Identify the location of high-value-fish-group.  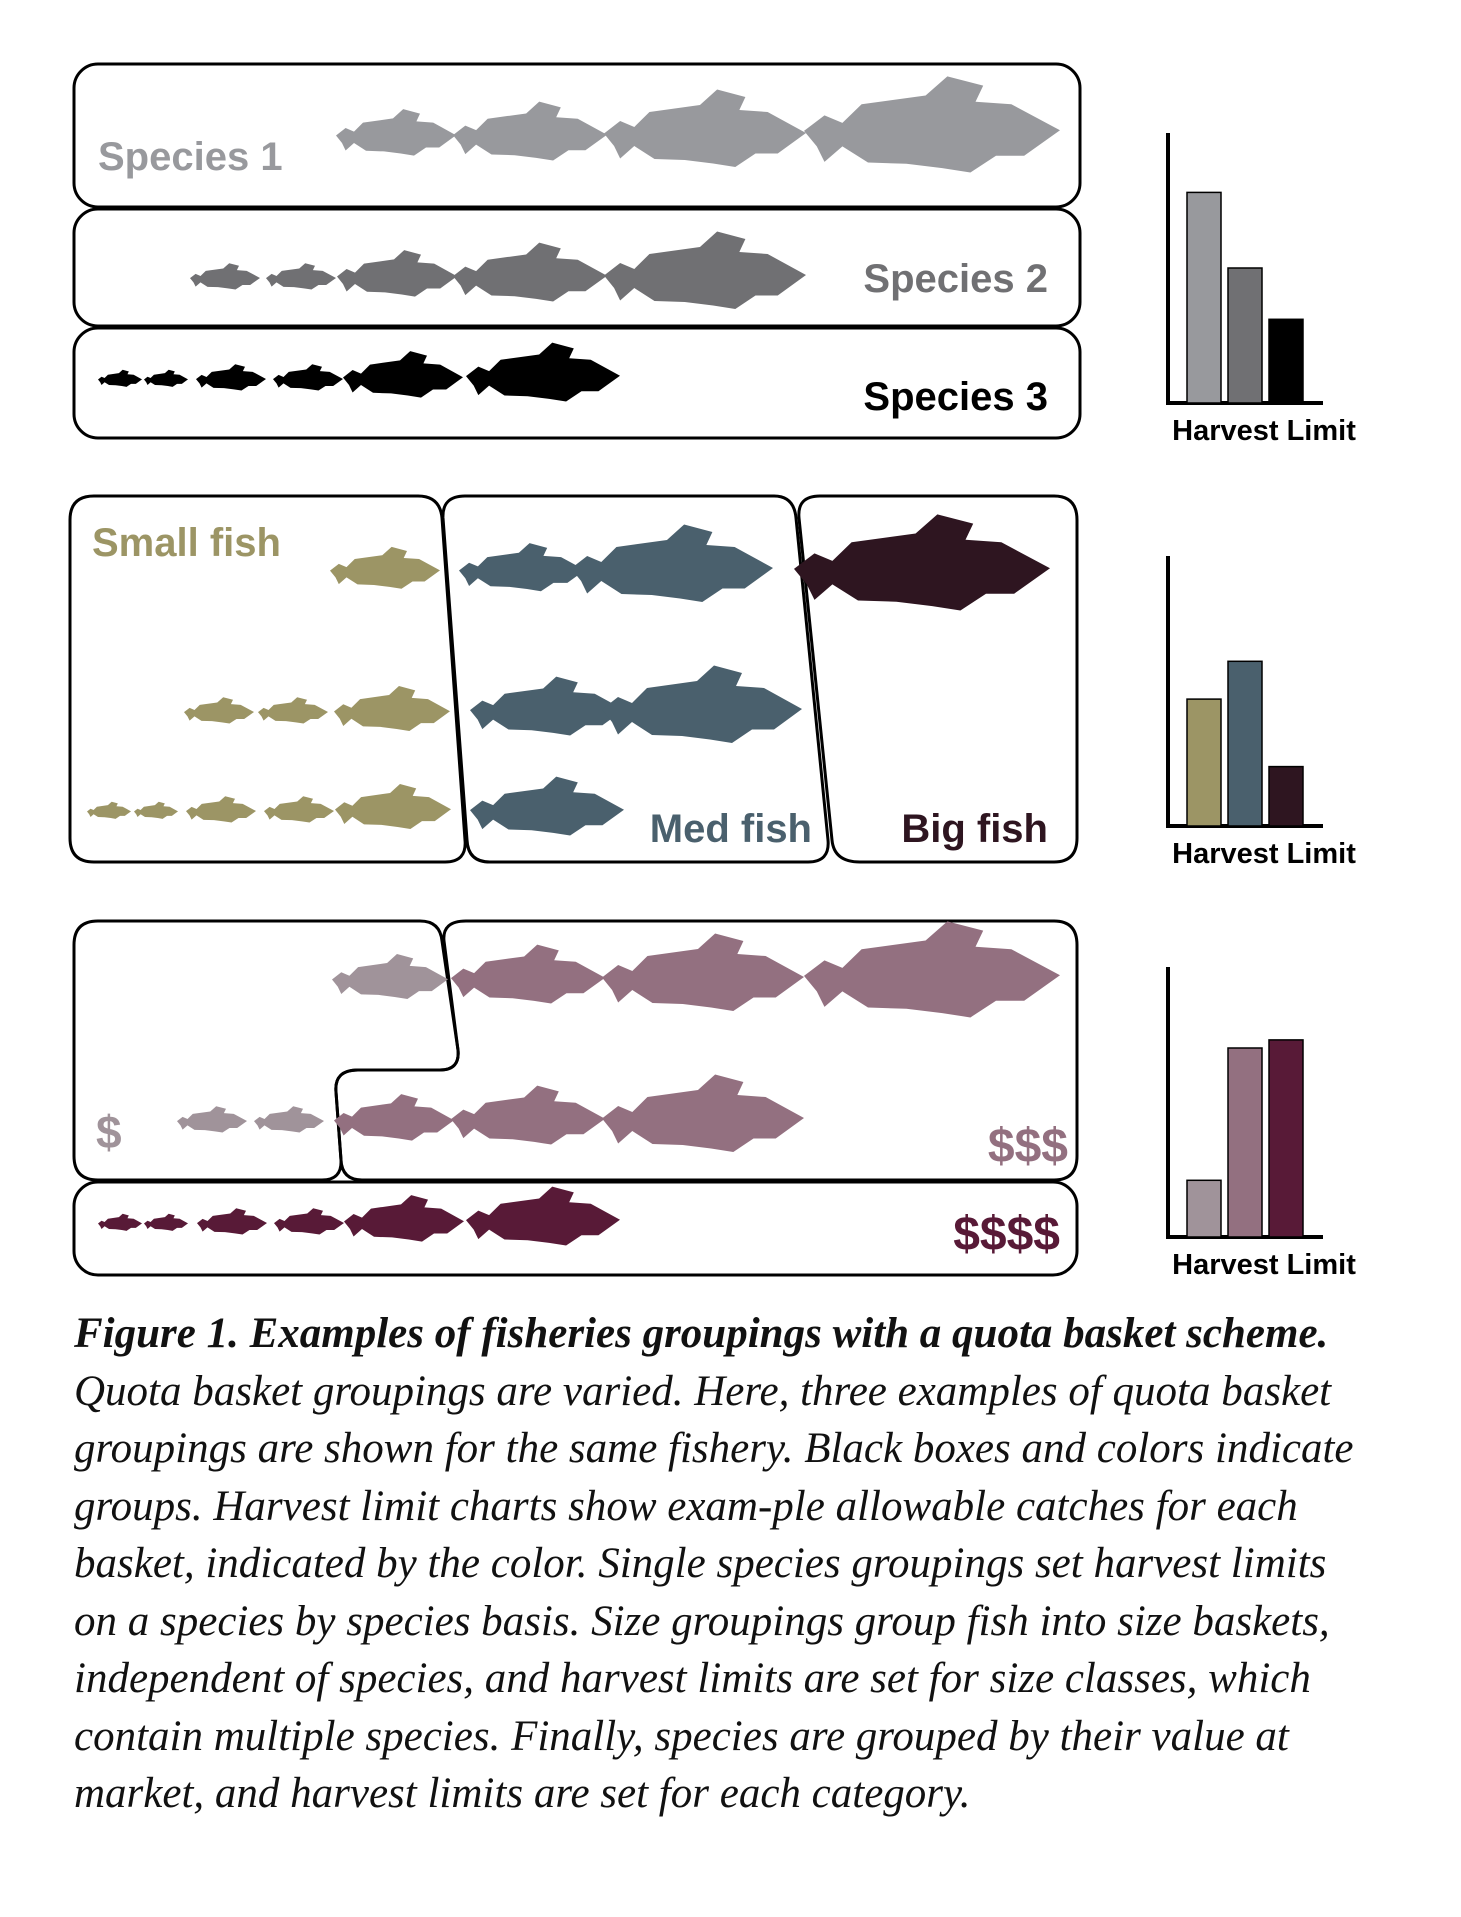
(359, 1216).